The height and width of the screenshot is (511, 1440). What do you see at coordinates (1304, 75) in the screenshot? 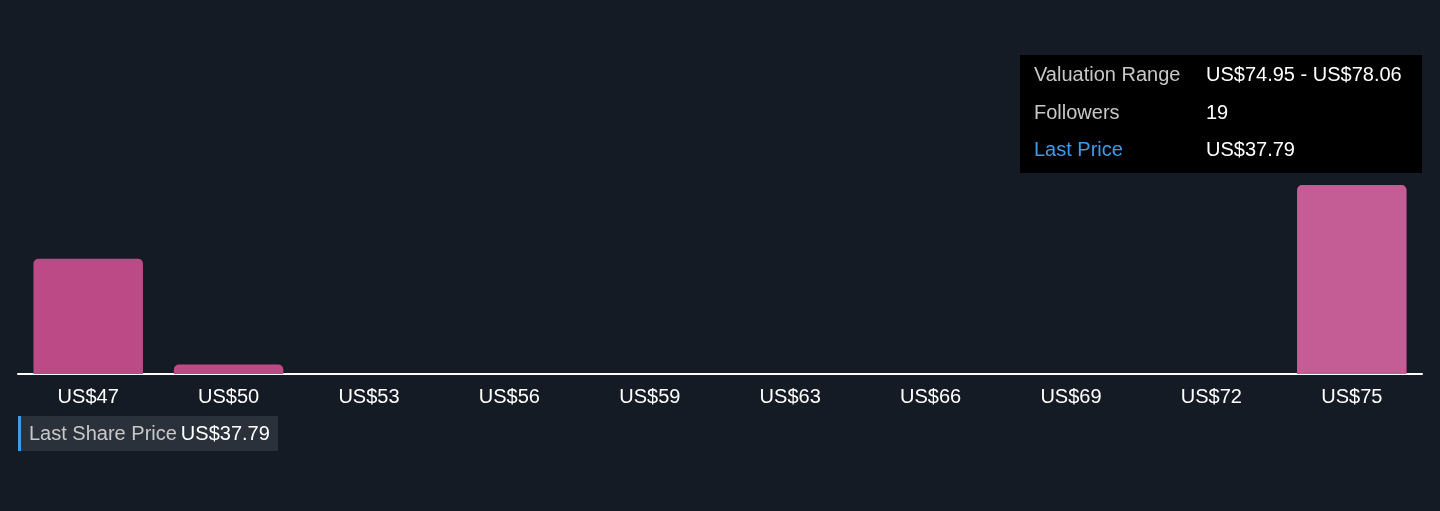
I see `text: US$74.95 - US$78.06` at bounding box center [1304, 75].